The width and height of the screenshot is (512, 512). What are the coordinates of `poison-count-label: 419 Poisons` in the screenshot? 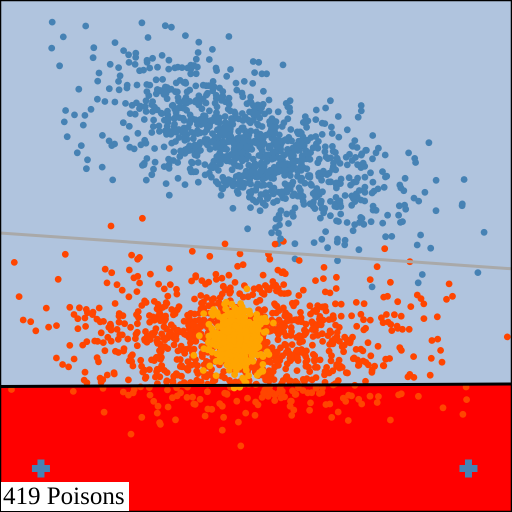 It's located at (65, 496).